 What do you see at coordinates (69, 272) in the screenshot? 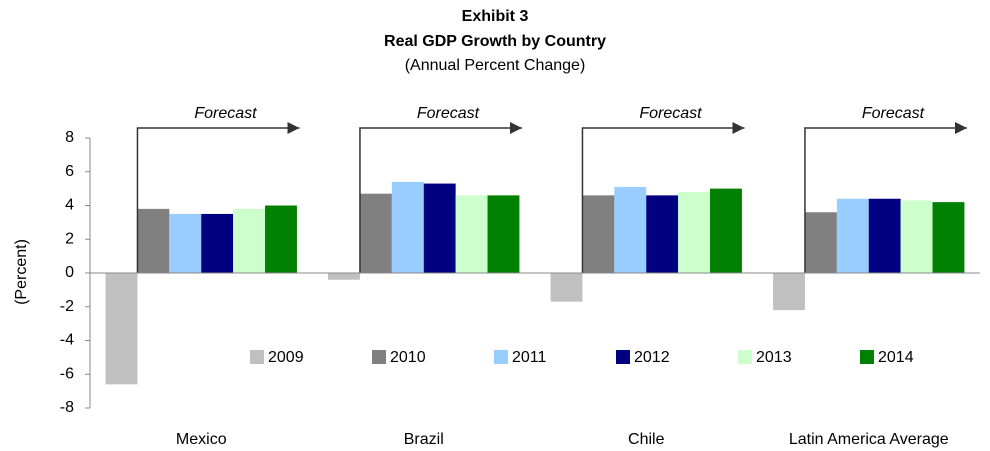
I see `y-tick-label: 0` at bounding box center [69, 272].